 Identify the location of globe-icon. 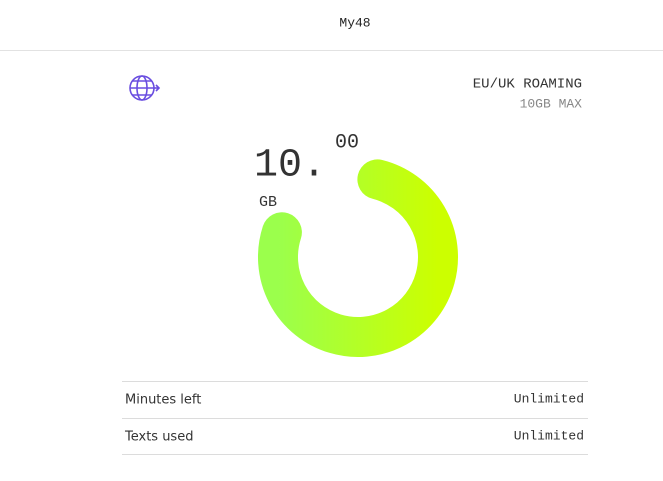
(145, 88).